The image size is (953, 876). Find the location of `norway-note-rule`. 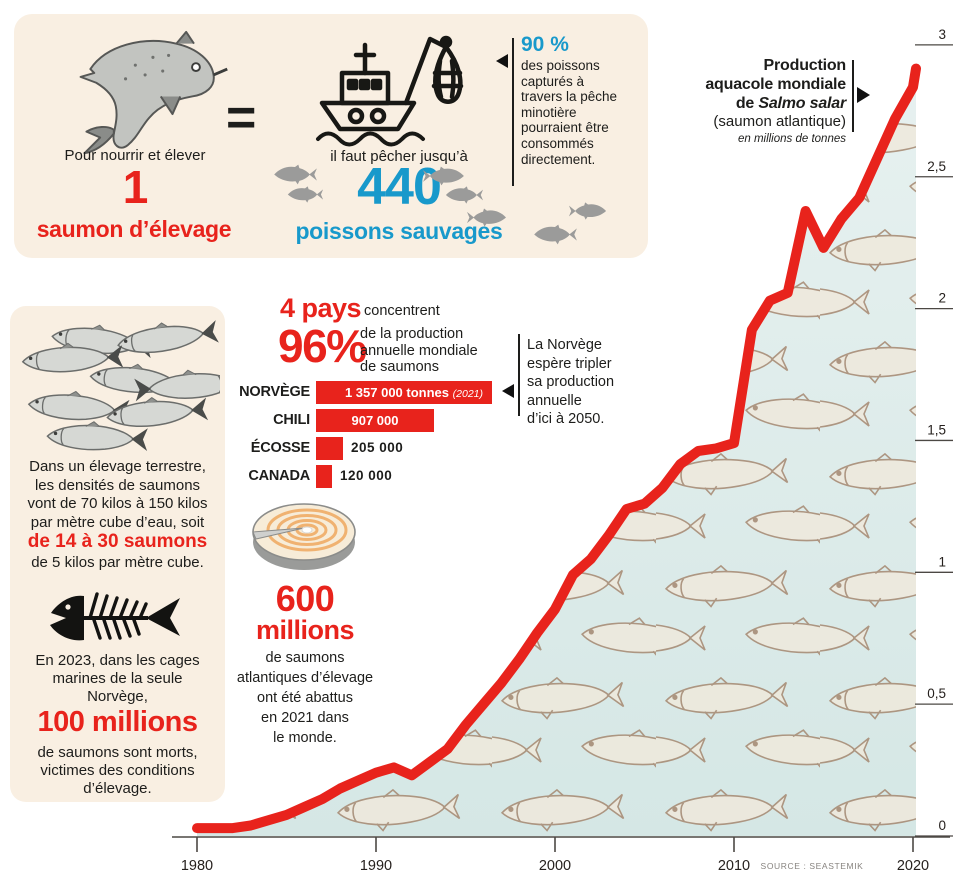

norway-note-rule is located at coordinates (519, 375).